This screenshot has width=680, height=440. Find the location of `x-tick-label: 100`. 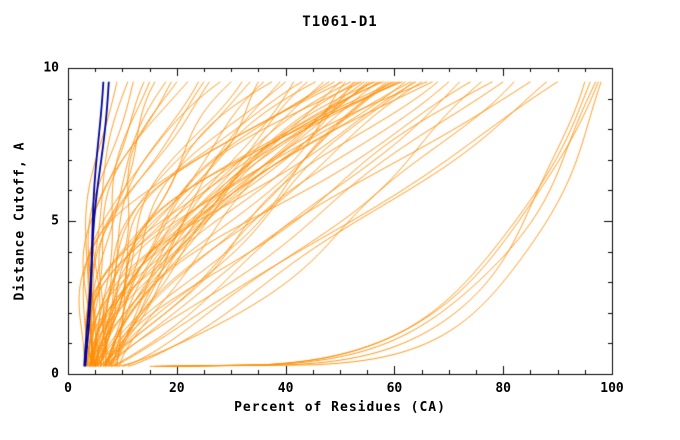

x-tick-label: 100 is located at coordinates (612, 388).